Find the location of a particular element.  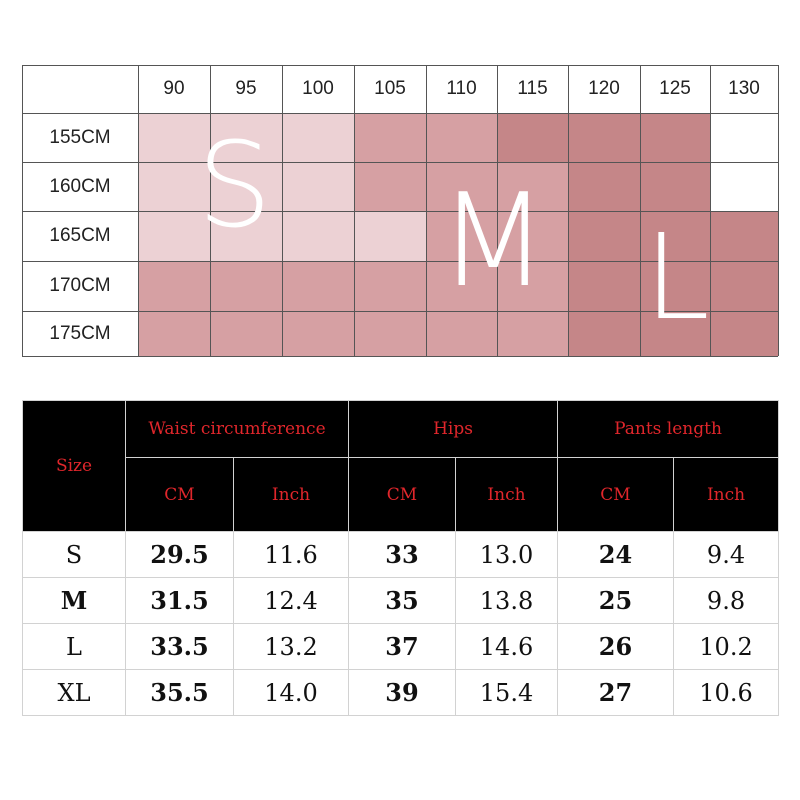

value-cell: 13.2 is located at coordinates (291, 646).